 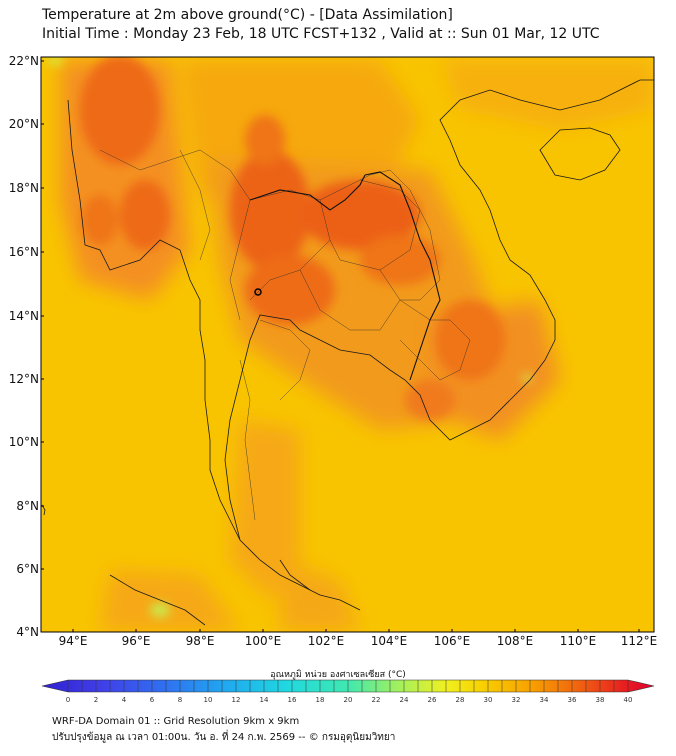 I want to click on lat-label: 18°N, so click(x=24, y=188).